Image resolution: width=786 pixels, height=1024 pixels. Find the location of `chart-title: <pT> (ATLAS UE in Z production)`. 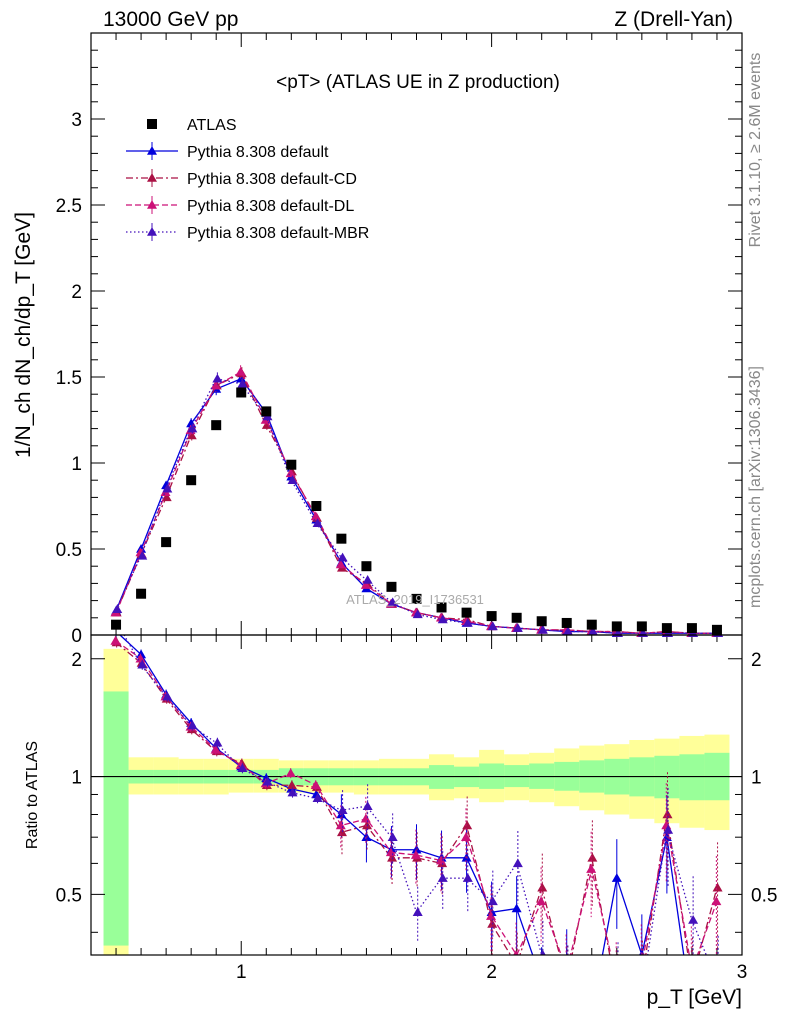

chart-title: <pT> (ATLAS UE in Z production) is located at coordinates (418, 82).